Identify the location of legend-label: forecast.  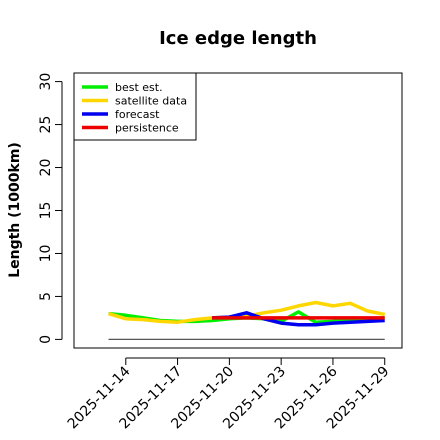
(137, 114).